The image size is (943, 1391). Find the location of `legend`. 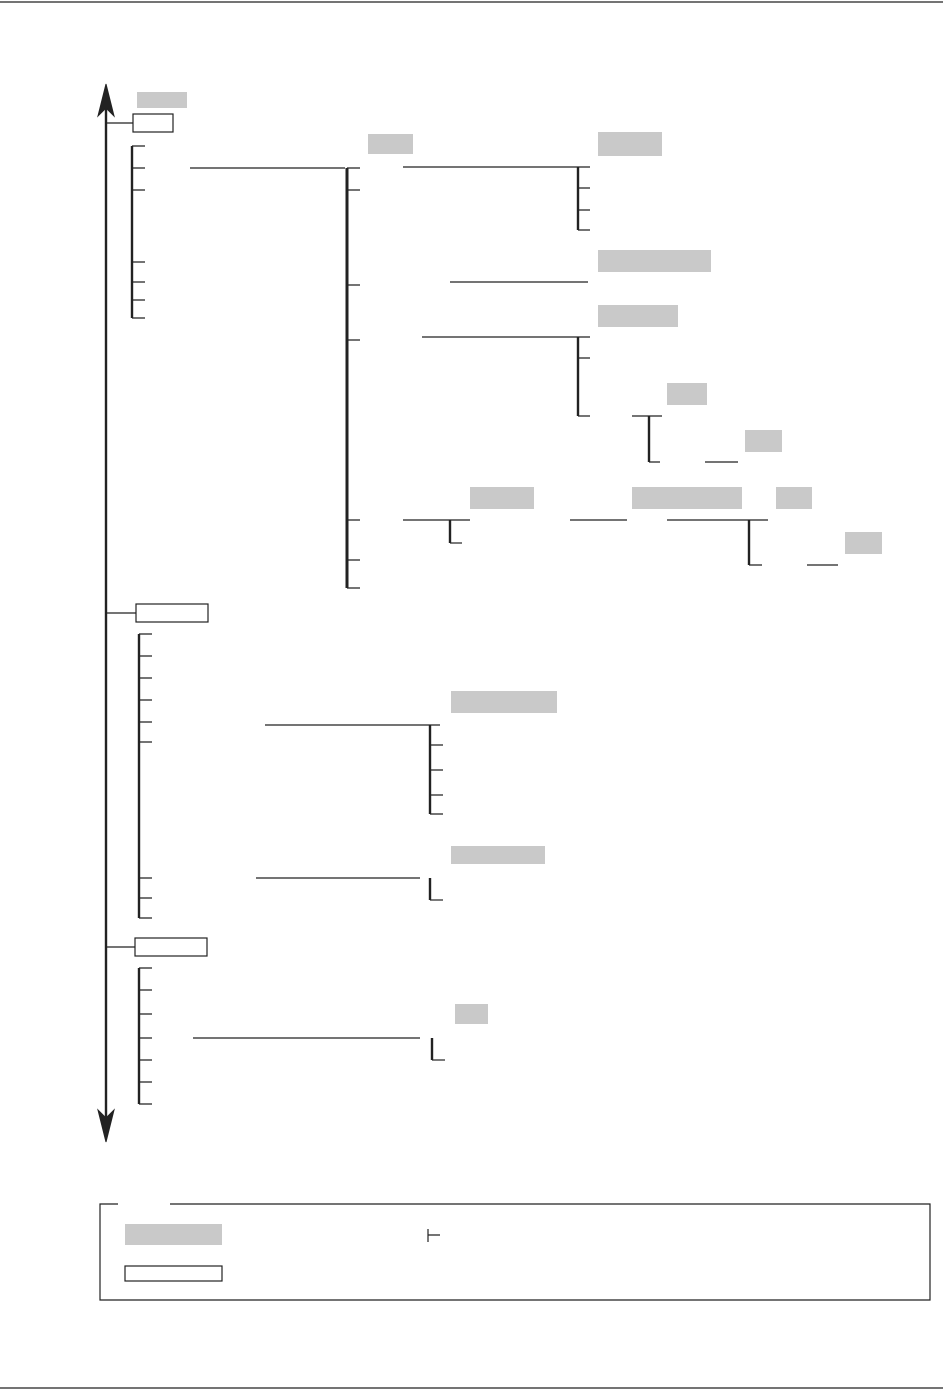

legend is located at coordinates (515, 1252).